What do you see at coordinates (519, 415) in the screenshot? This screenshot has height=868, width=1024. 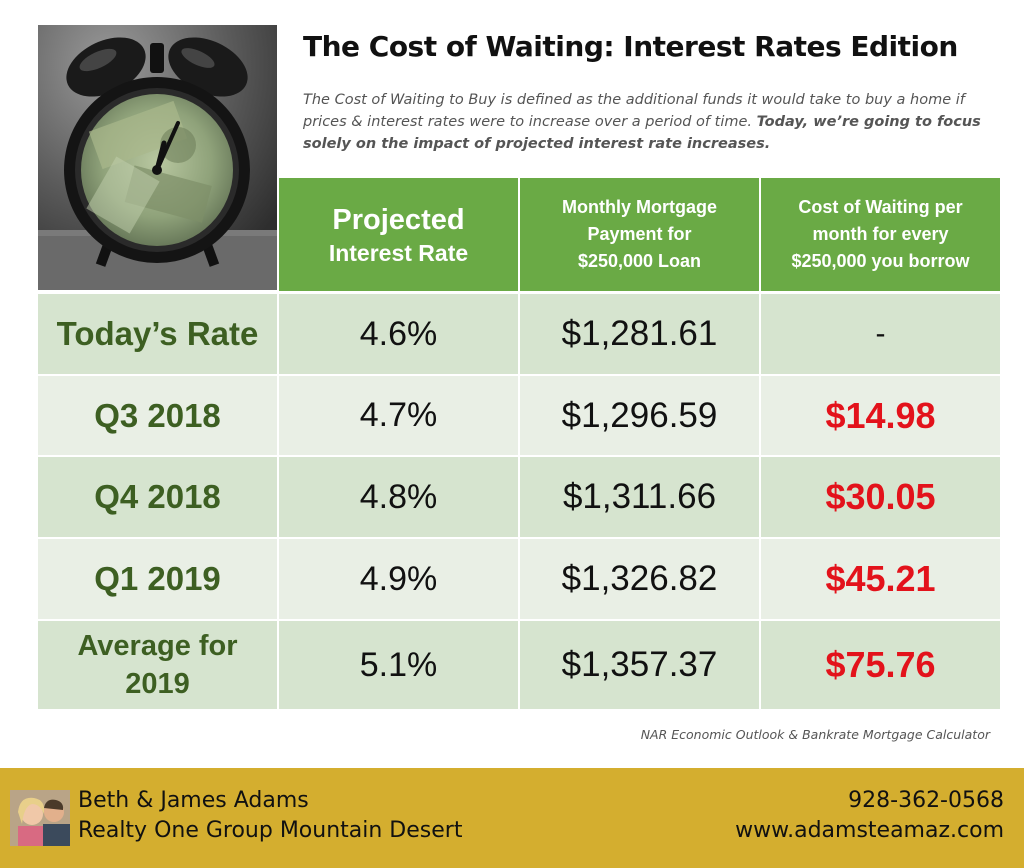 I see `table-row: Q3 2018 4.7% $1,296.59 $14.98` at bounding box center [519, 415].